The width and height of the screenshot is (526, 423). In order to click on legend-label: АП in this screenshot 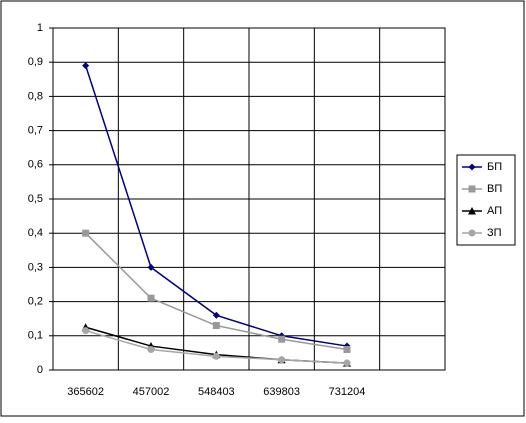, I will do `click(494, 211)`.